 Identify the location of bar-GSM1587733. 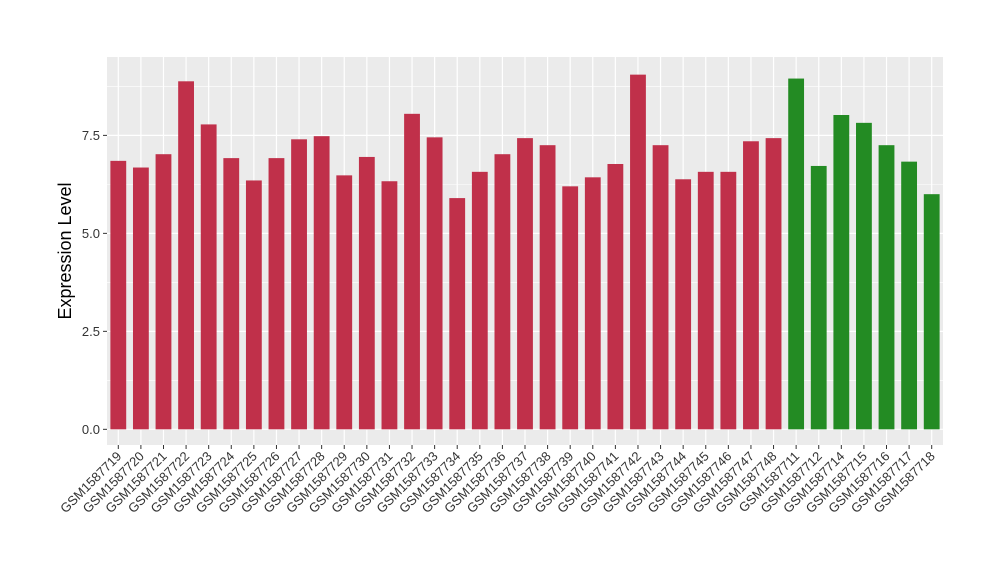
(434, 283).